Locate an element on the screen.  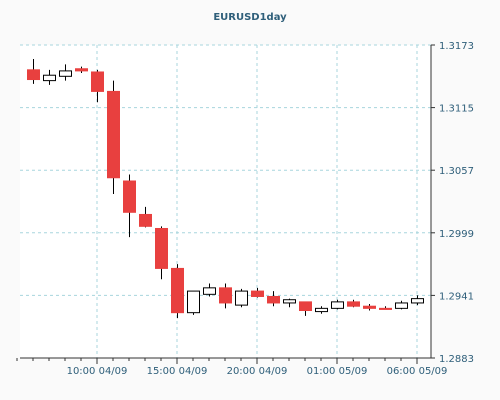
x-tick-label: 01:00 05/09 is located at coordinates (337, 371).